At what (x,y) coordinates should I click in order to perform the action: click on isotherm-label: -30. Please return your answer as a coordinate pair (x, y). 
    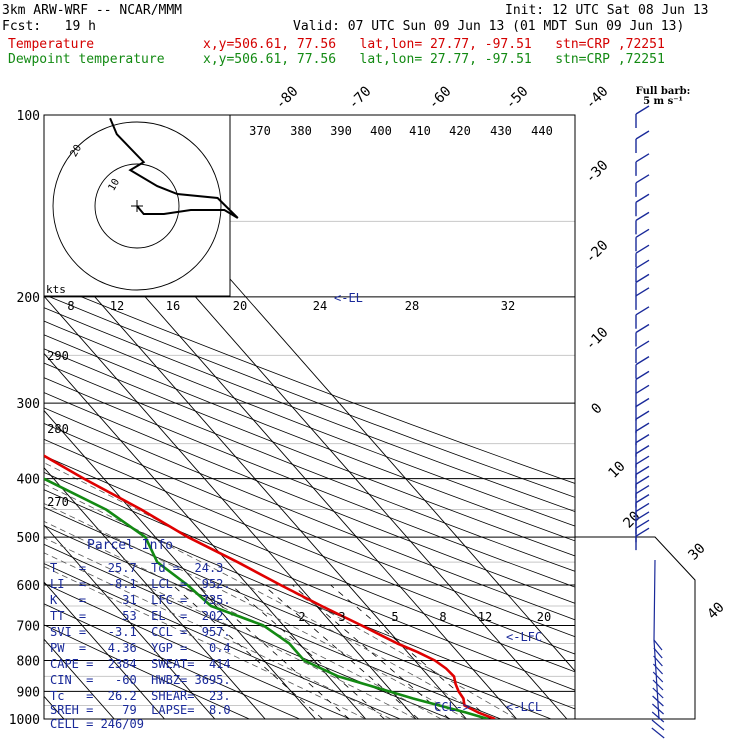
    Looking at the image, I should click on (596, 171).